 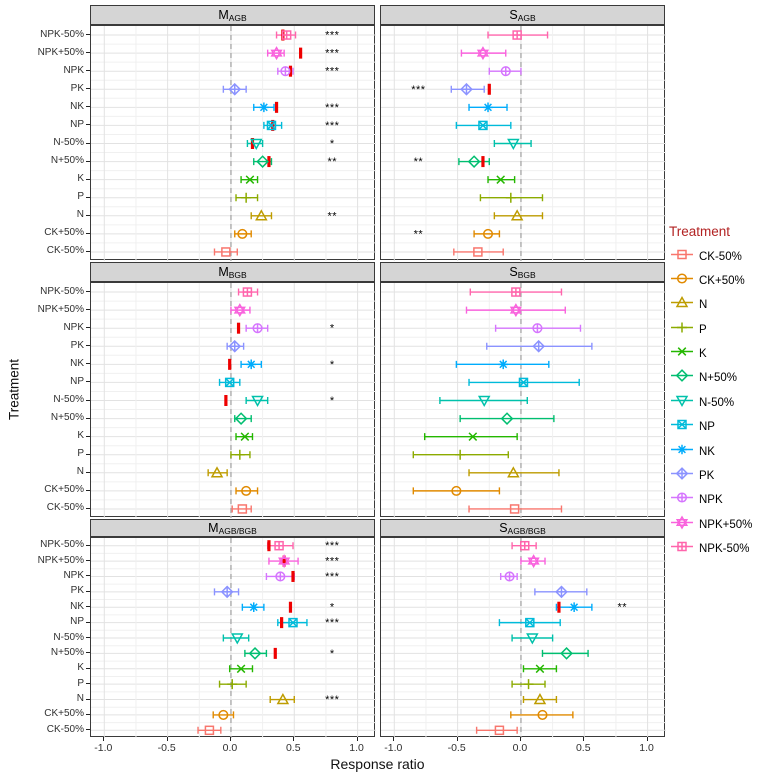 What do you see at coordinates (724, 256) in the screenshot?
I see `legend-entry-CK-50%: CK-50%` at bounding box center [724, 256].